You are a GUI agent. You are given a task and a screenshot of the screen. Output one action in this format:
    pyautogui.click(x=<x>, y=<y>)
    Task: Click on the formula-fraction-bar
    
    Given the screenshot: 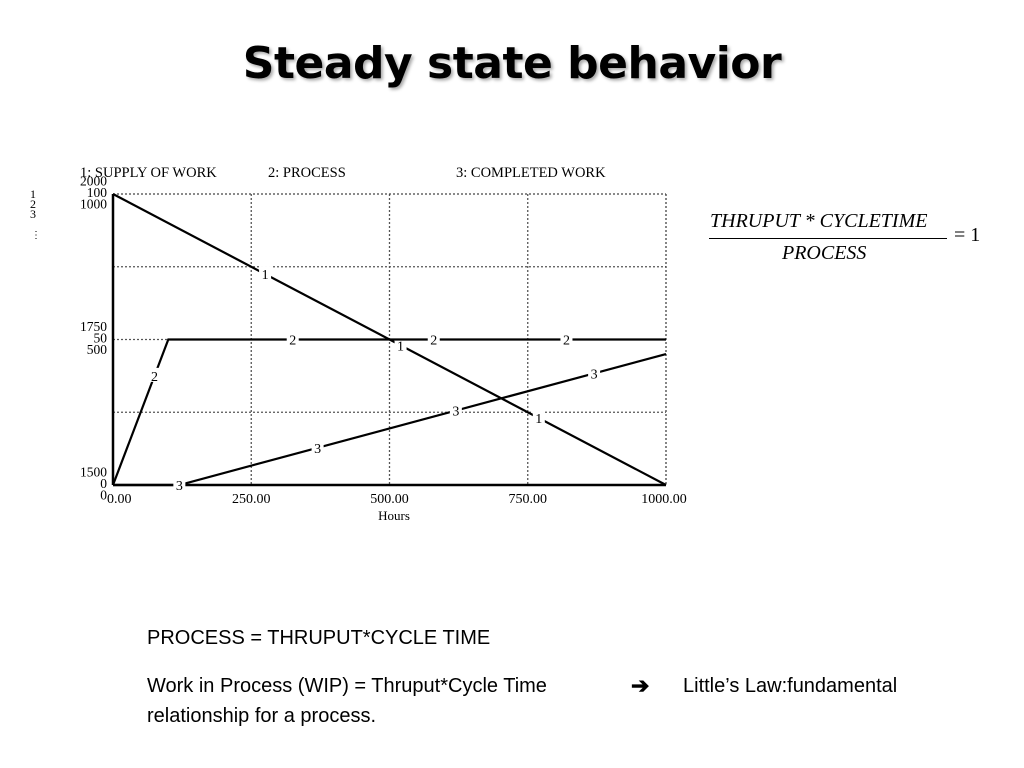 What is the action you would take?
    pyautogui.click(x=828, y=238)
    